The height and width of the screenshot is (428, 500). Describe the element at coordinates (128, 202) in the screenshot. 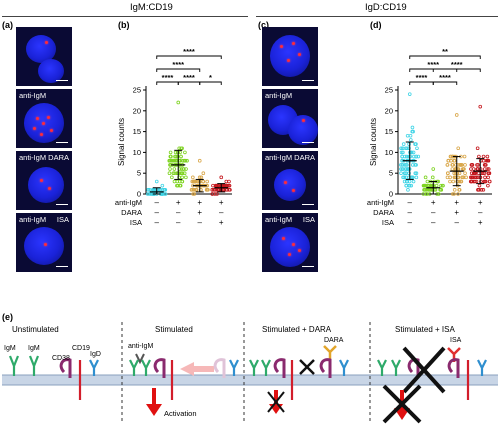

I see `condition-label: anti-IgM` at that location.